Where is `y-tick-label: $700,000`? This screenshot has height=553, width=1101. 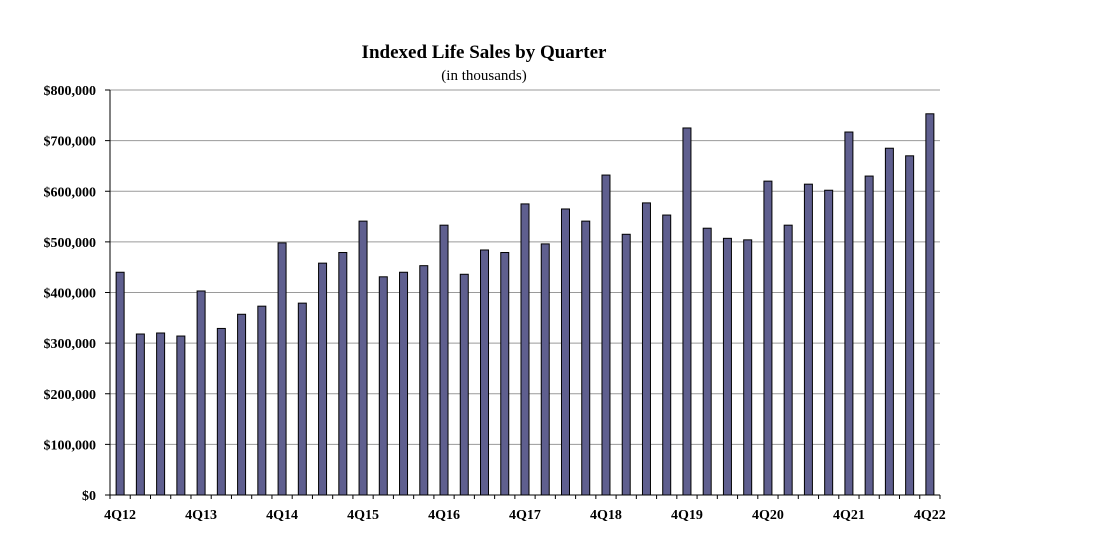 y-tick-label: $700,000 is located at coordinates (70, 142).